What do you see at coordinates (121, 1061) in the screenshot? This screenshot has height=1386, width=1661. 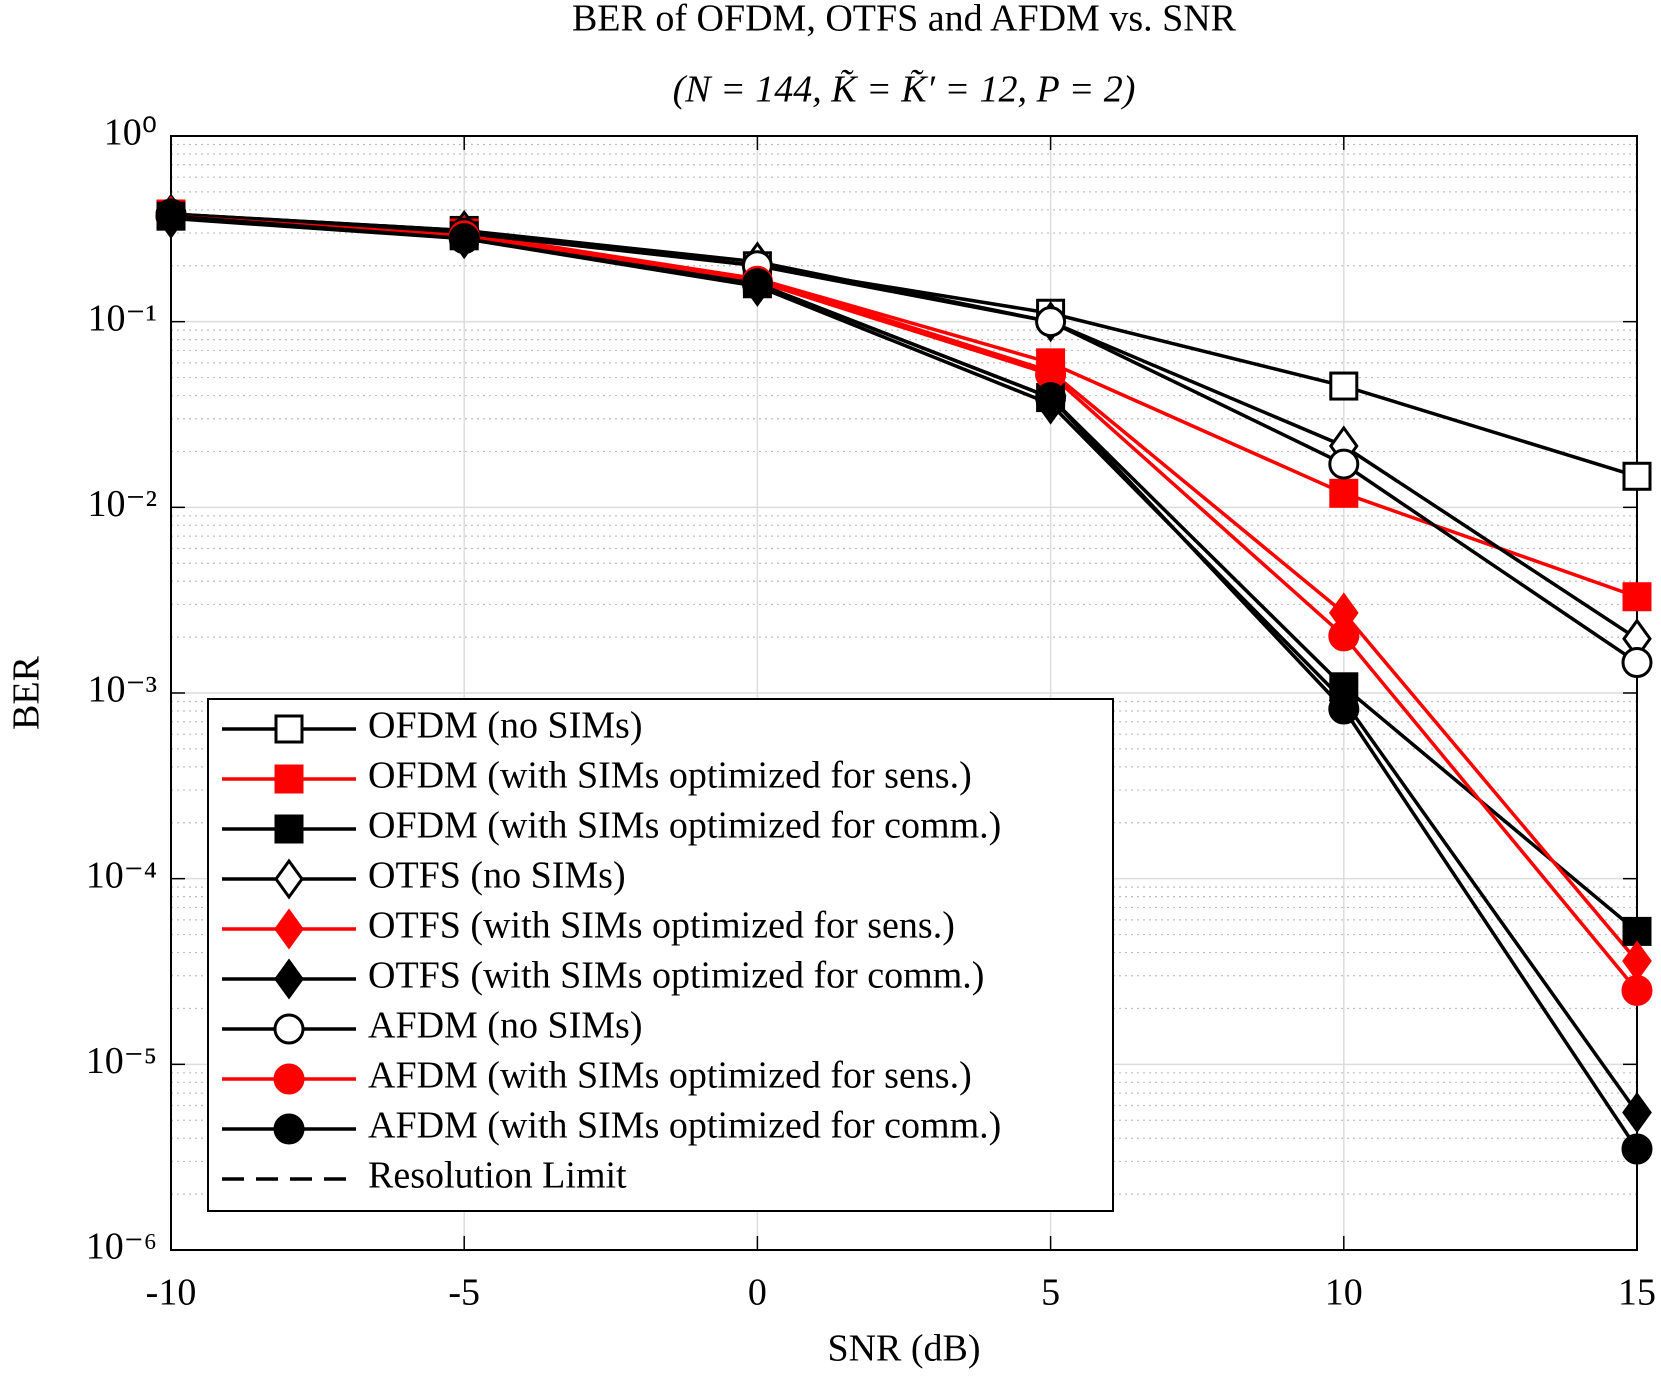 I see `y-tick-label: 10⁻⁵` at bounding box center [121, 1061].